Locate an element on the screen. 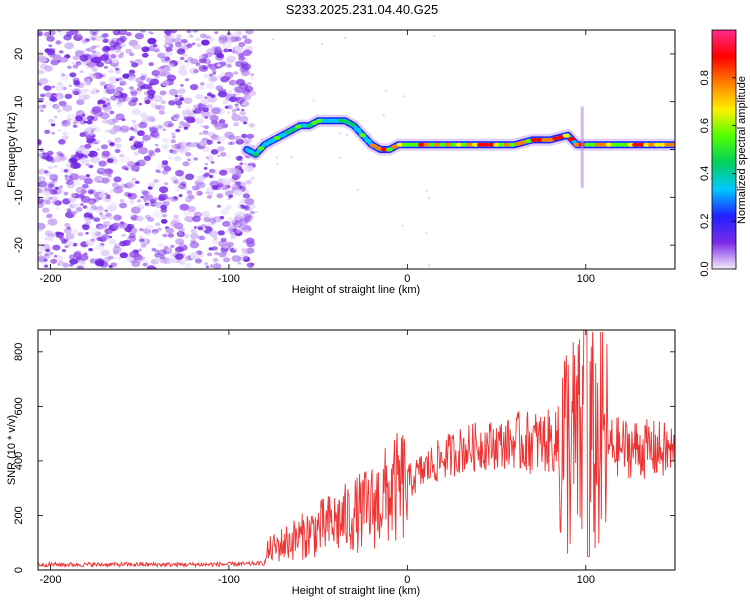 The height and width of the screenshot is (600, 750). colorbar-label: Normalized spectral amplitude is located at coordinates (742, 150).